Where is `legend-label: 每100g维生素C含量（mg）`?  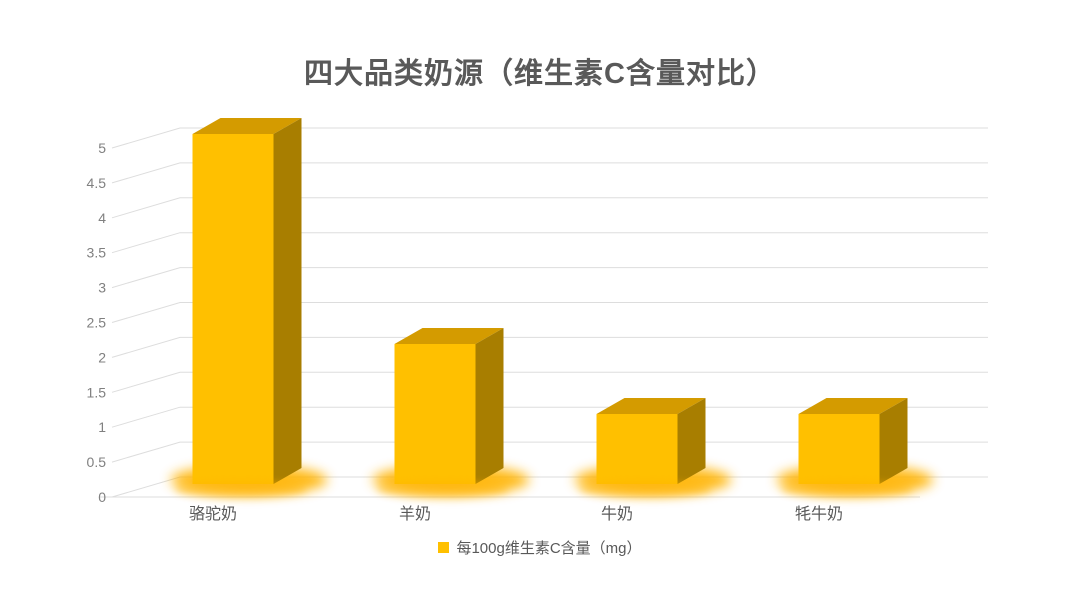 legend-label: 每100g维生素C含量（mg） is located at coordinates (549, 548).